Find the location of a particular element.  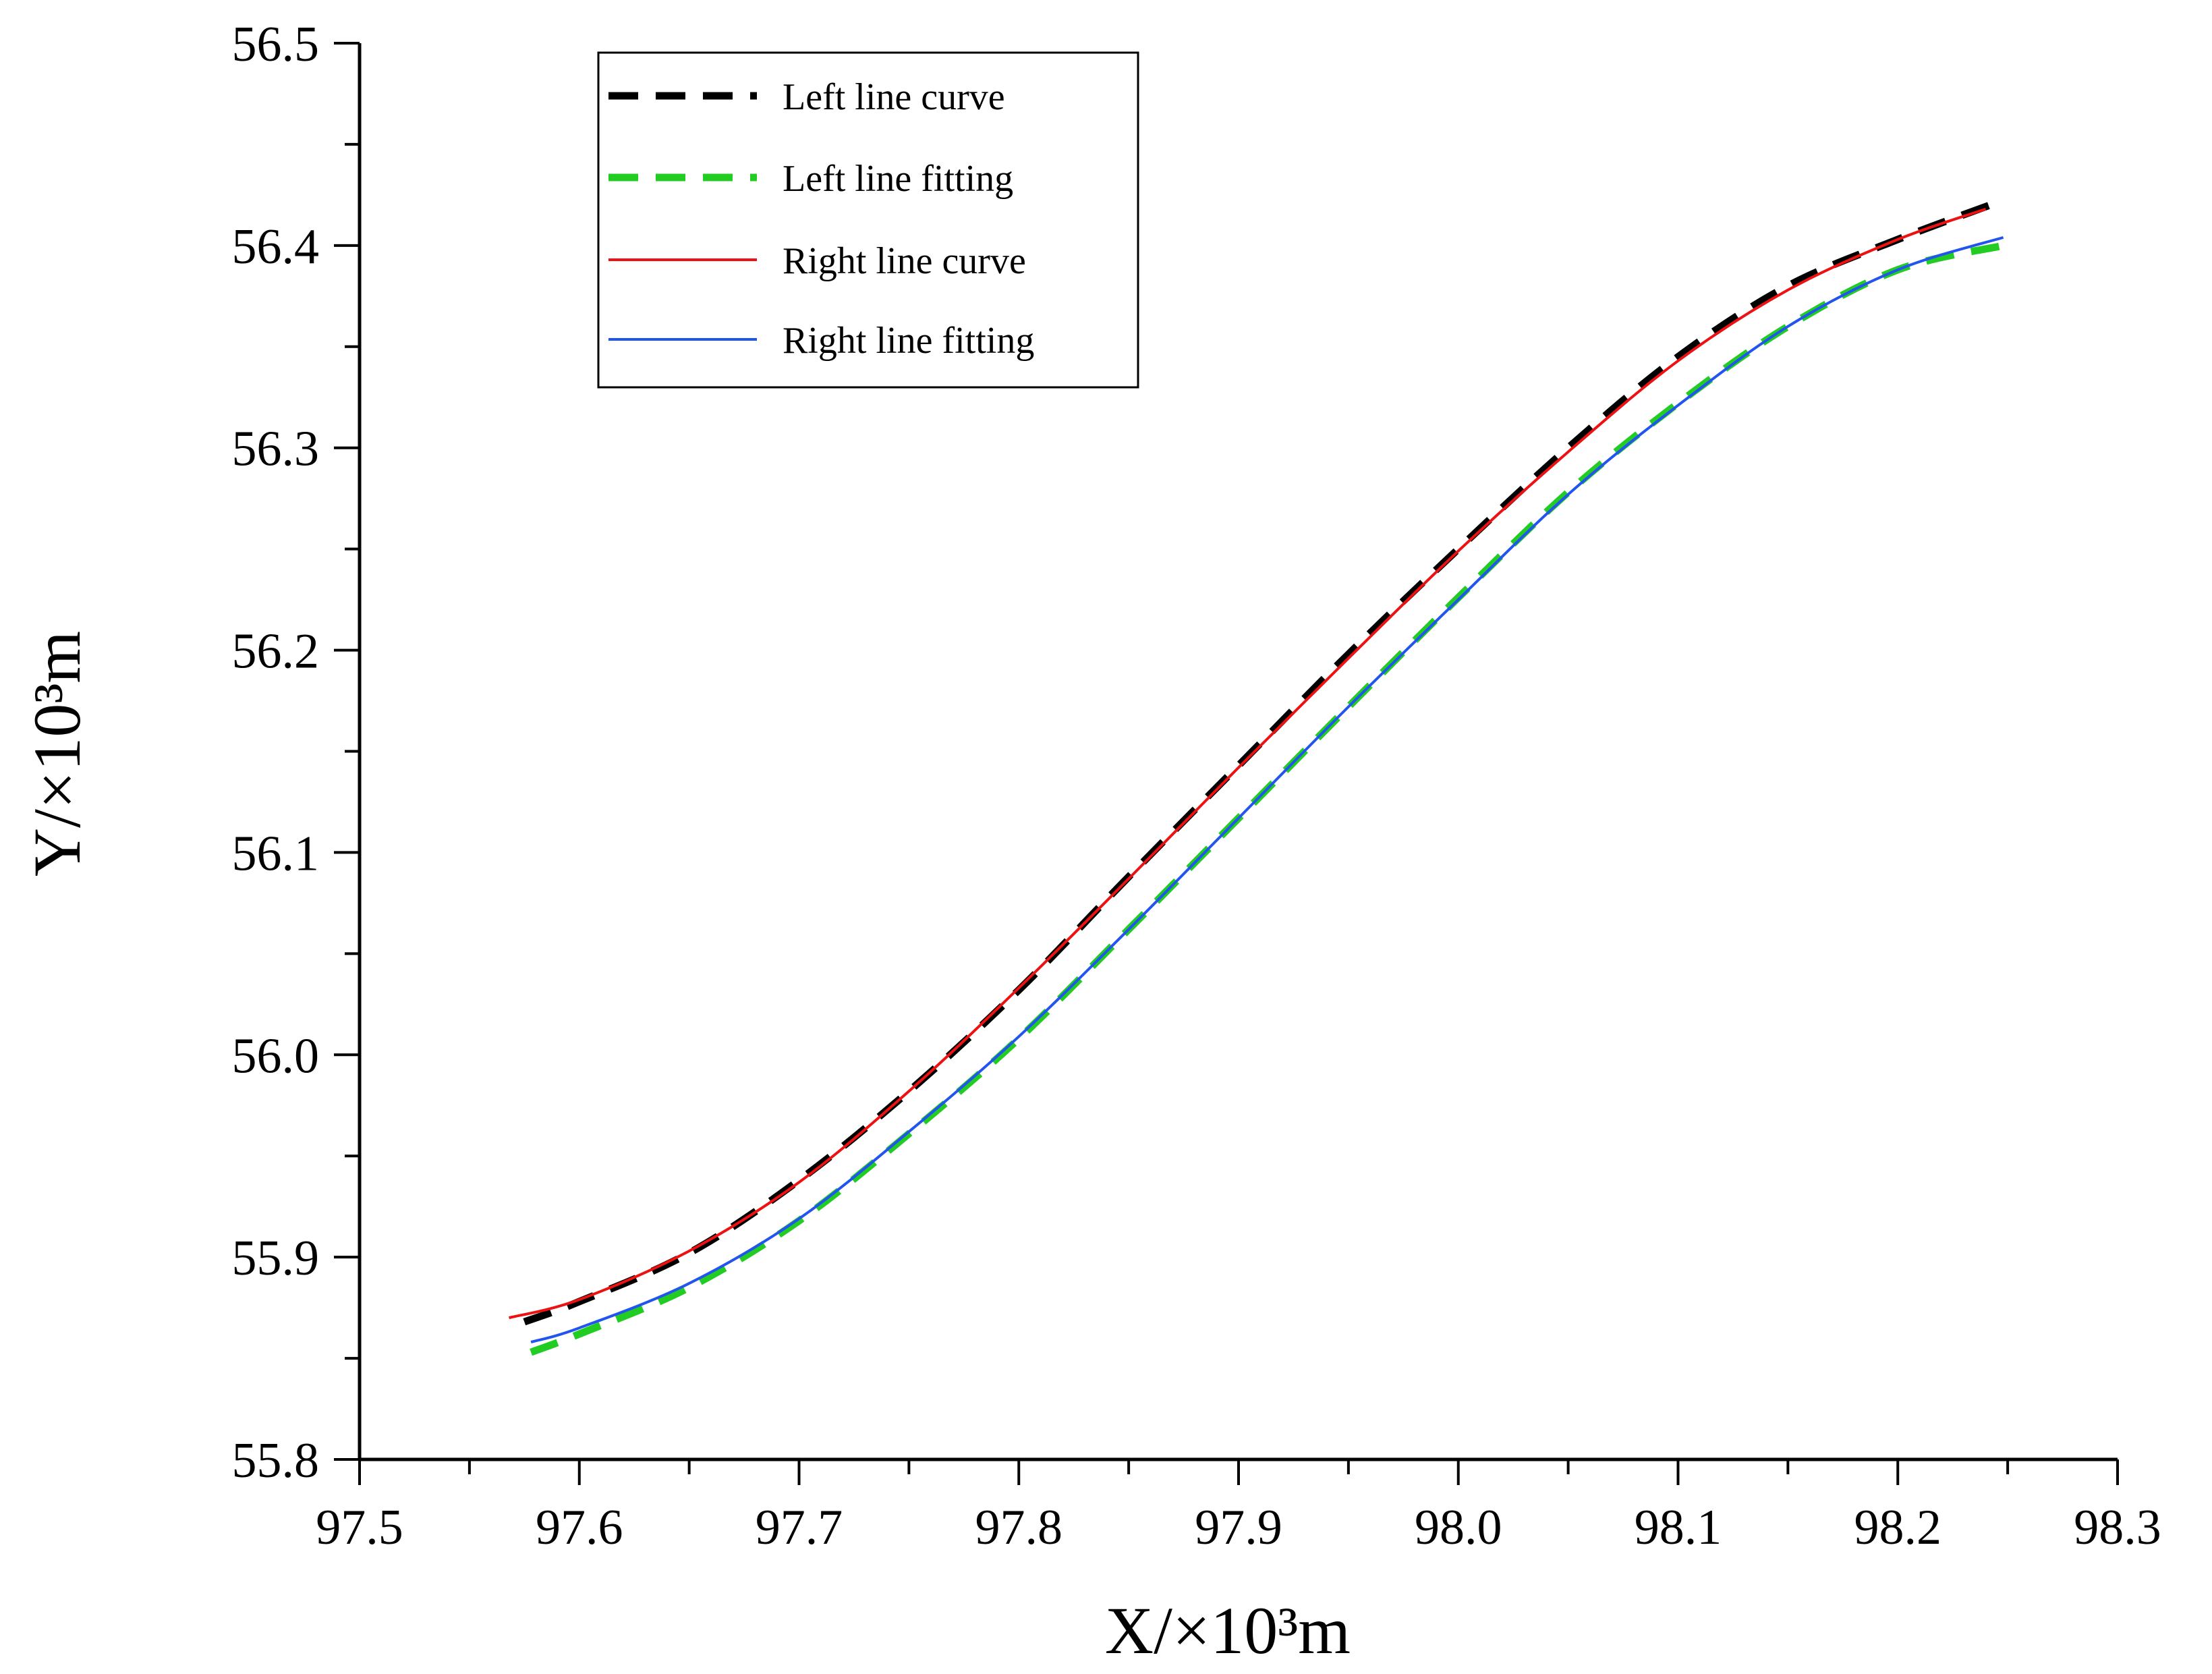

y-tick-label: 56.5 is located at coordinates (276, 44).